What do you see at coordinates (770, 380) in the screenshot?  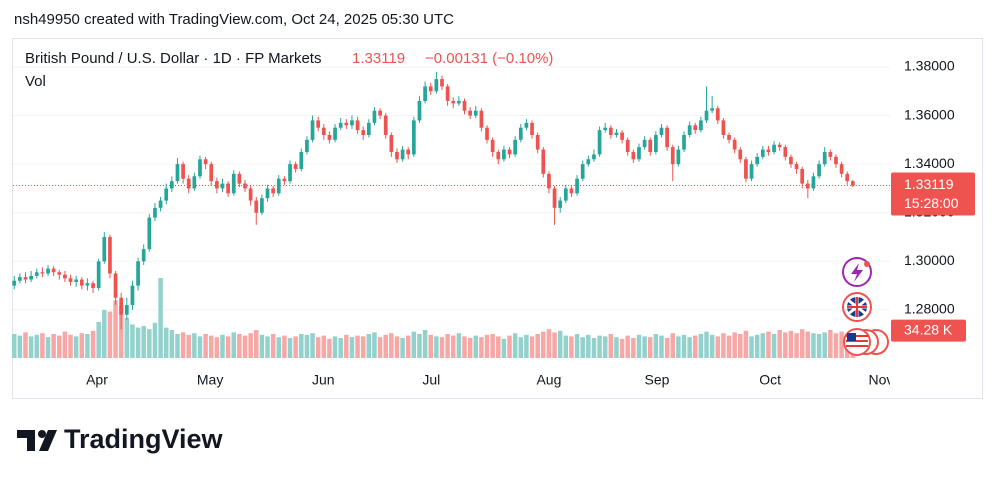 I see `x-tick-label: Oct` at bounding box center [770, 380].